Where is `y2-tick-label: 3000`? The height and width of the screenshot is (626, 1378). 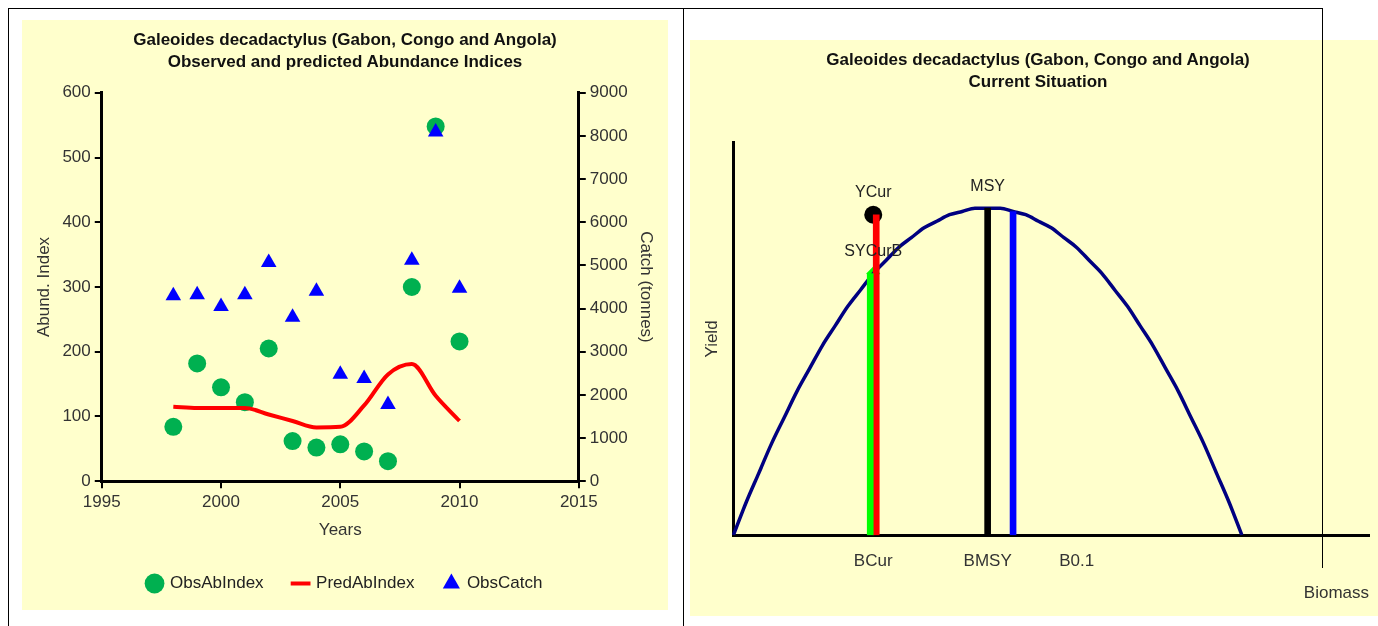 y2-tick-label: 3000 is located at coordinates (608, 351).